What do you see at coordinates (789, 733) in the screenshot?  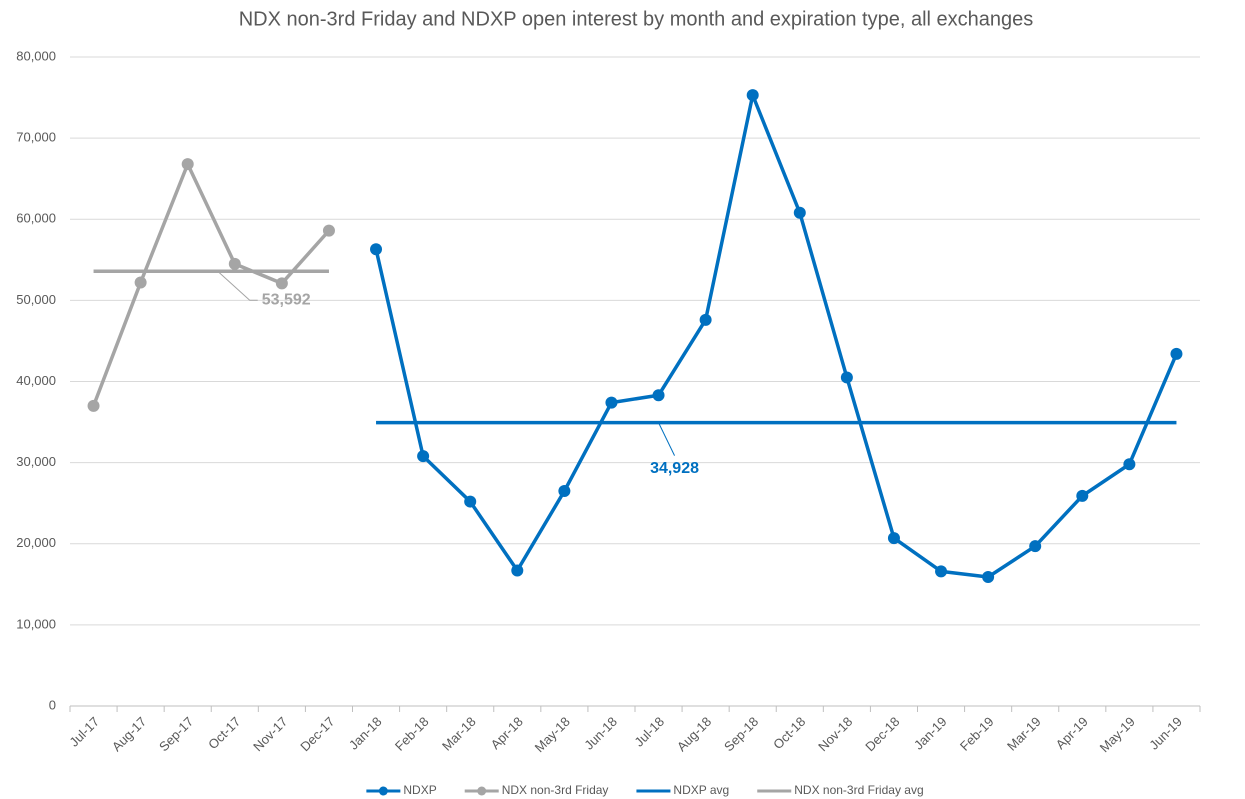 I see `x-tick-label: Oct-18` at bounding box center [789, 733].